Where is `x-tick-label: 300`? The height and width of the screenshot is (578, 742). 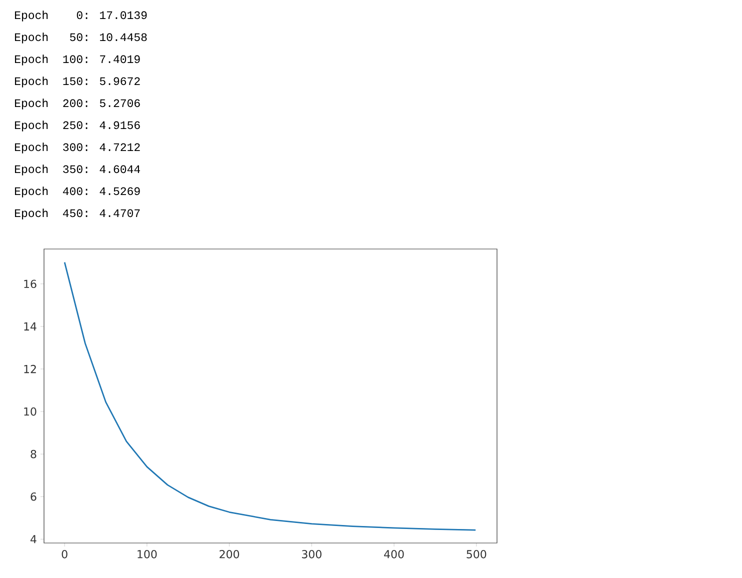
x-tick-label: 300 is located at coordinates (312, 554).